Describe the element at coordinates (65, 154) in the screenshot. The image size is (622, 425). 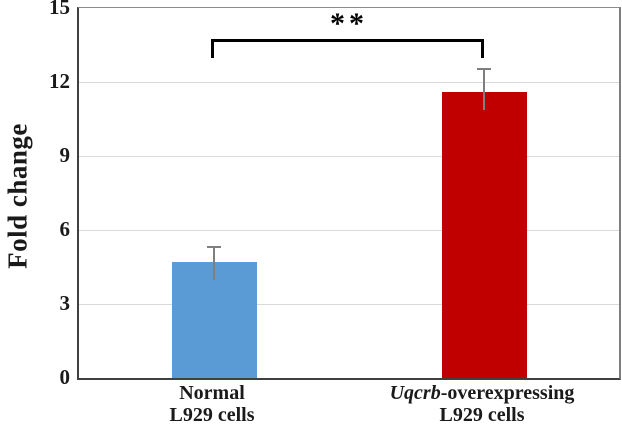
I see `y-tick-label: 9` at that location.